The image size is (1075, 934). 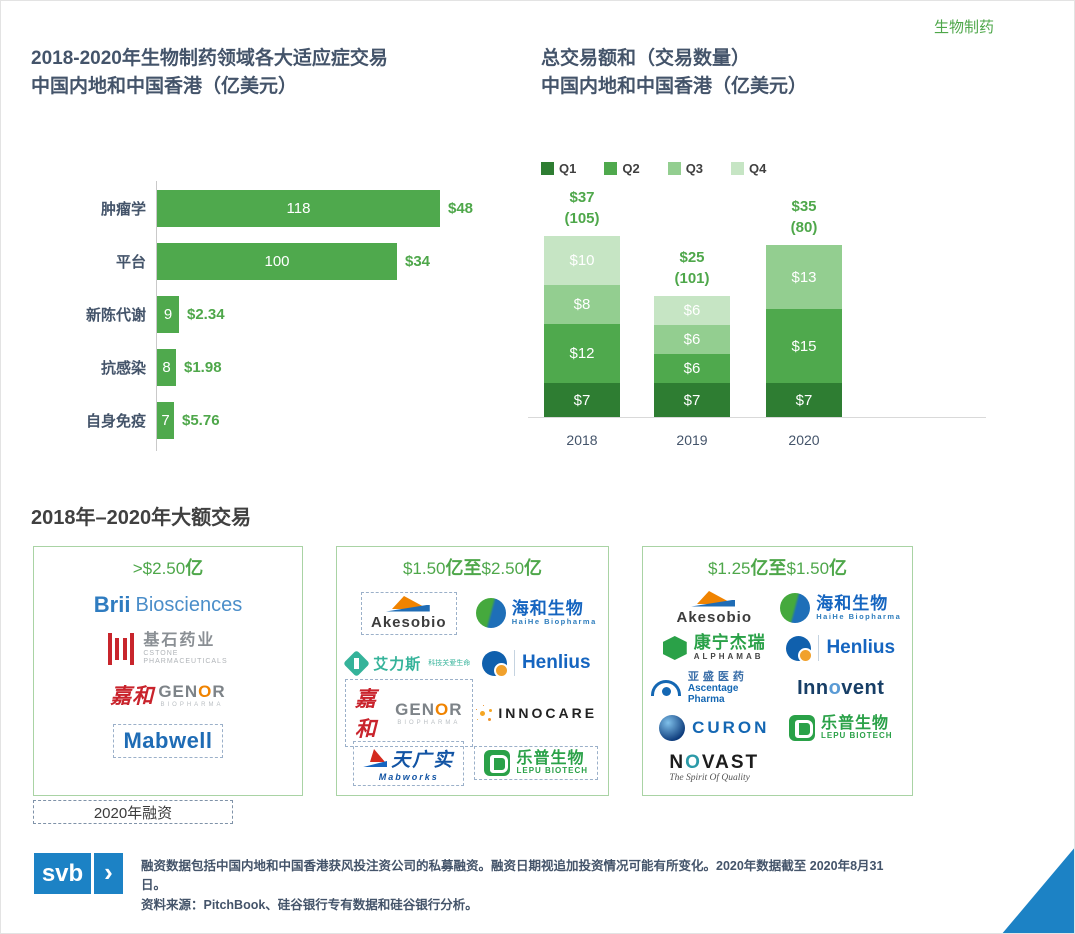 I want to click on total-amount: $35, so click(x=804, y=206).